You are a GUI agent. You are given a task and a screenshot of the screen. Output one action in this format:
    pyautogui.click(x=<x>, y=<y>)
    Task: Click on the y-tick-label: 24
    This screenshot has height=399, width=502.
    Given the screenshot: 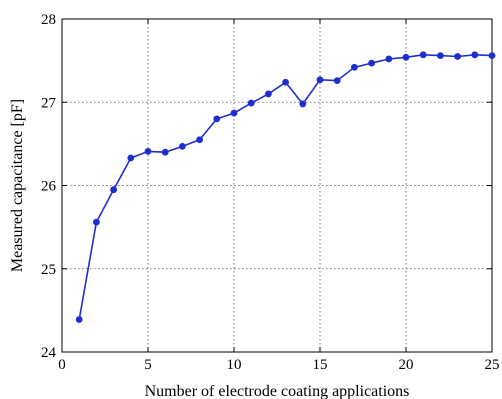 What is the action you would take?
    pyautogui.click(x=49, y=353)
    